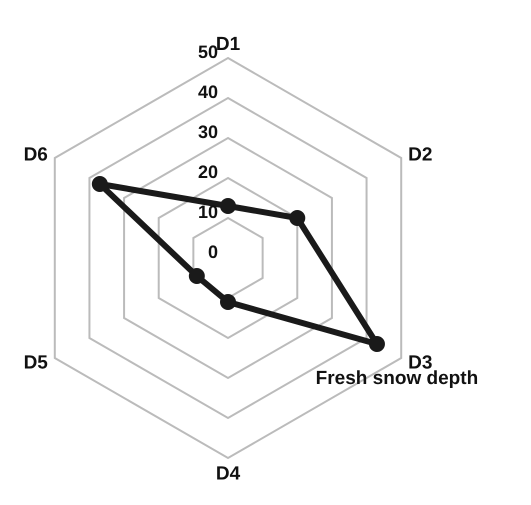 The image size is (531, 505). Describe the element at coordinates (208, 92) in the screenshot. I see `y-tick-label: 40` at that location.